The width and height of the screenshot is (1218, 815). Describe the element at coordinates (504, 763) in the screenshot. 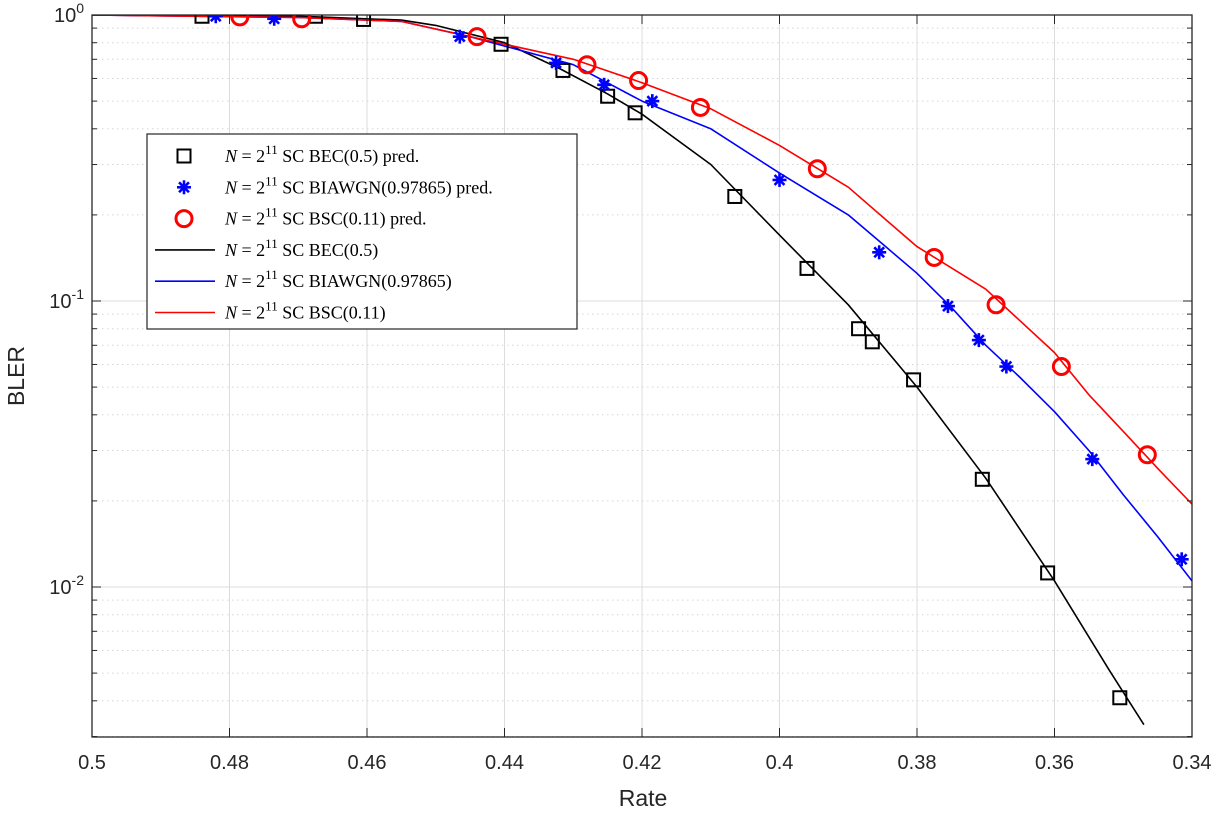

I see `x-tick-label: 0.44` at that location.